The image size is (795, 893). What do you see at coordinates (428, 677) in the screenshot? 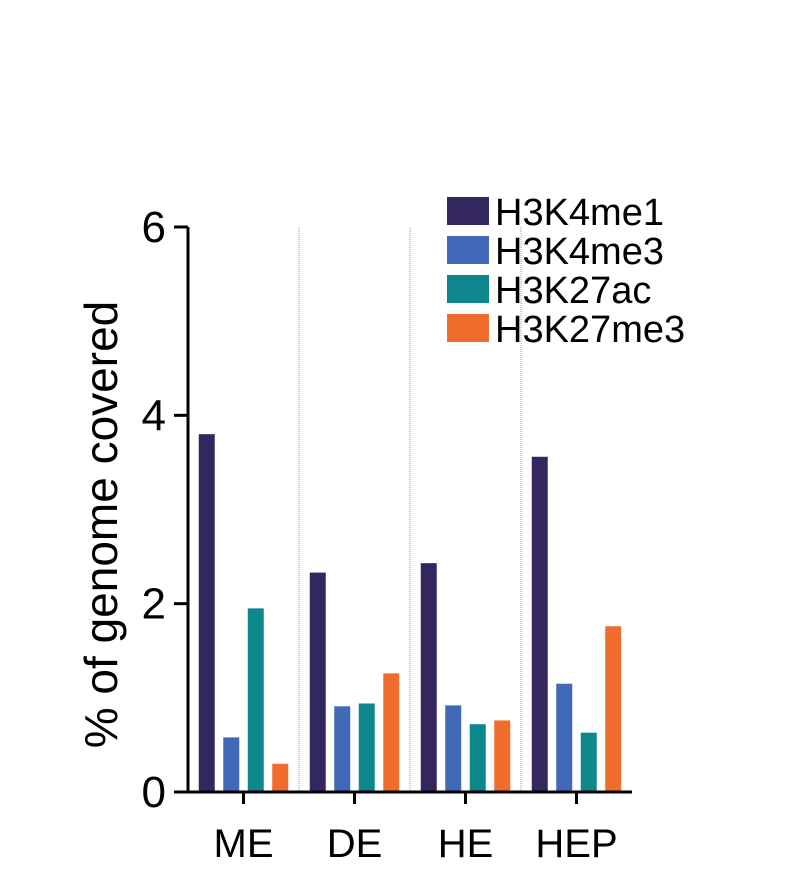
I see `bar-h3k4me1-he` at bounding box center [428, 677].